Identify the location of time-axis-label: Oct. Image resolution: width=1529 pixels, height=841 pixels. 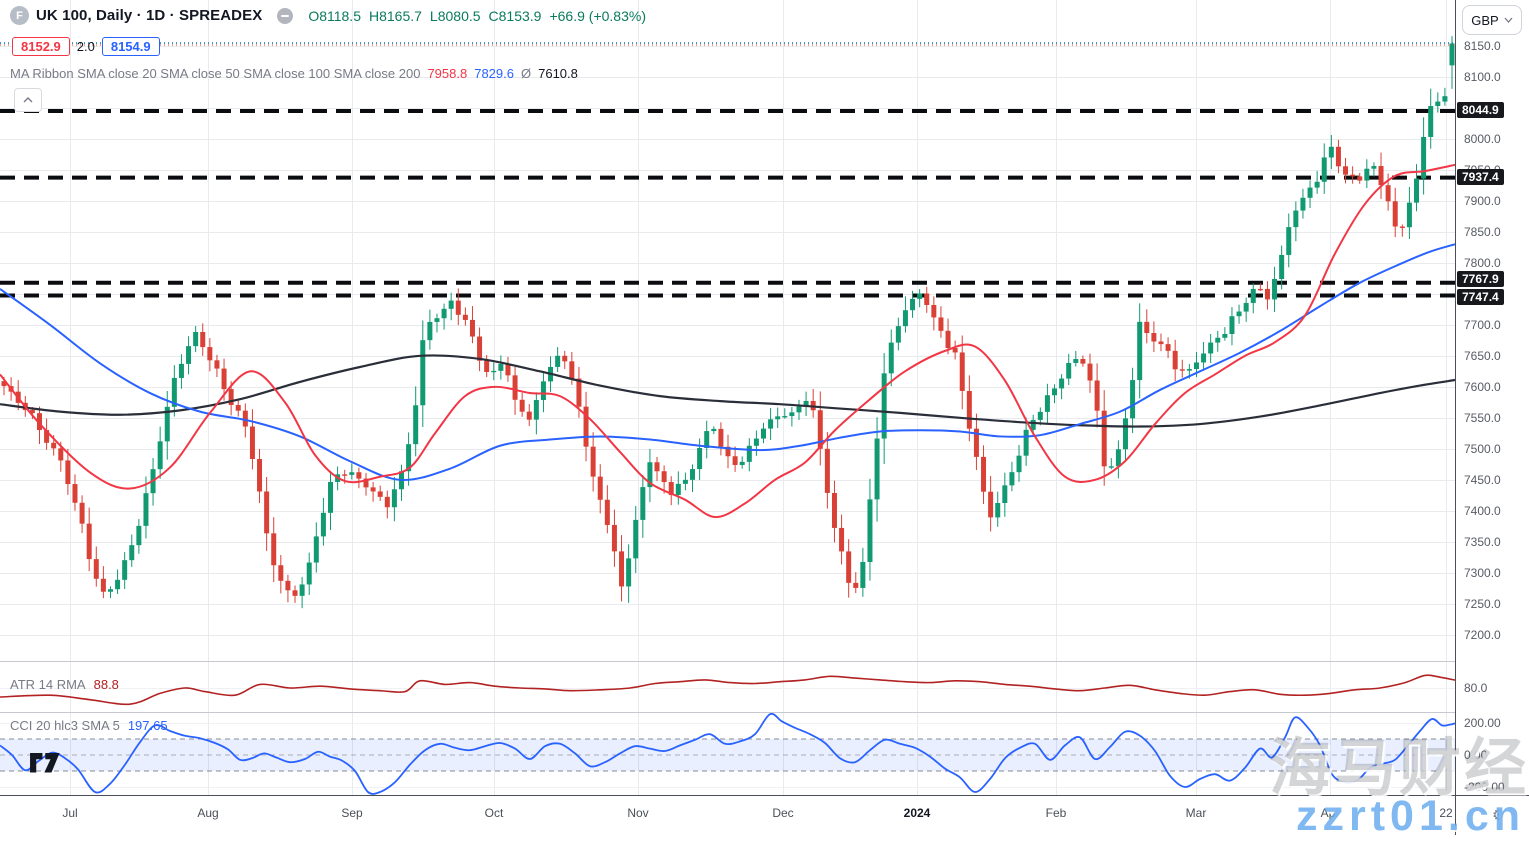
(494, 813).